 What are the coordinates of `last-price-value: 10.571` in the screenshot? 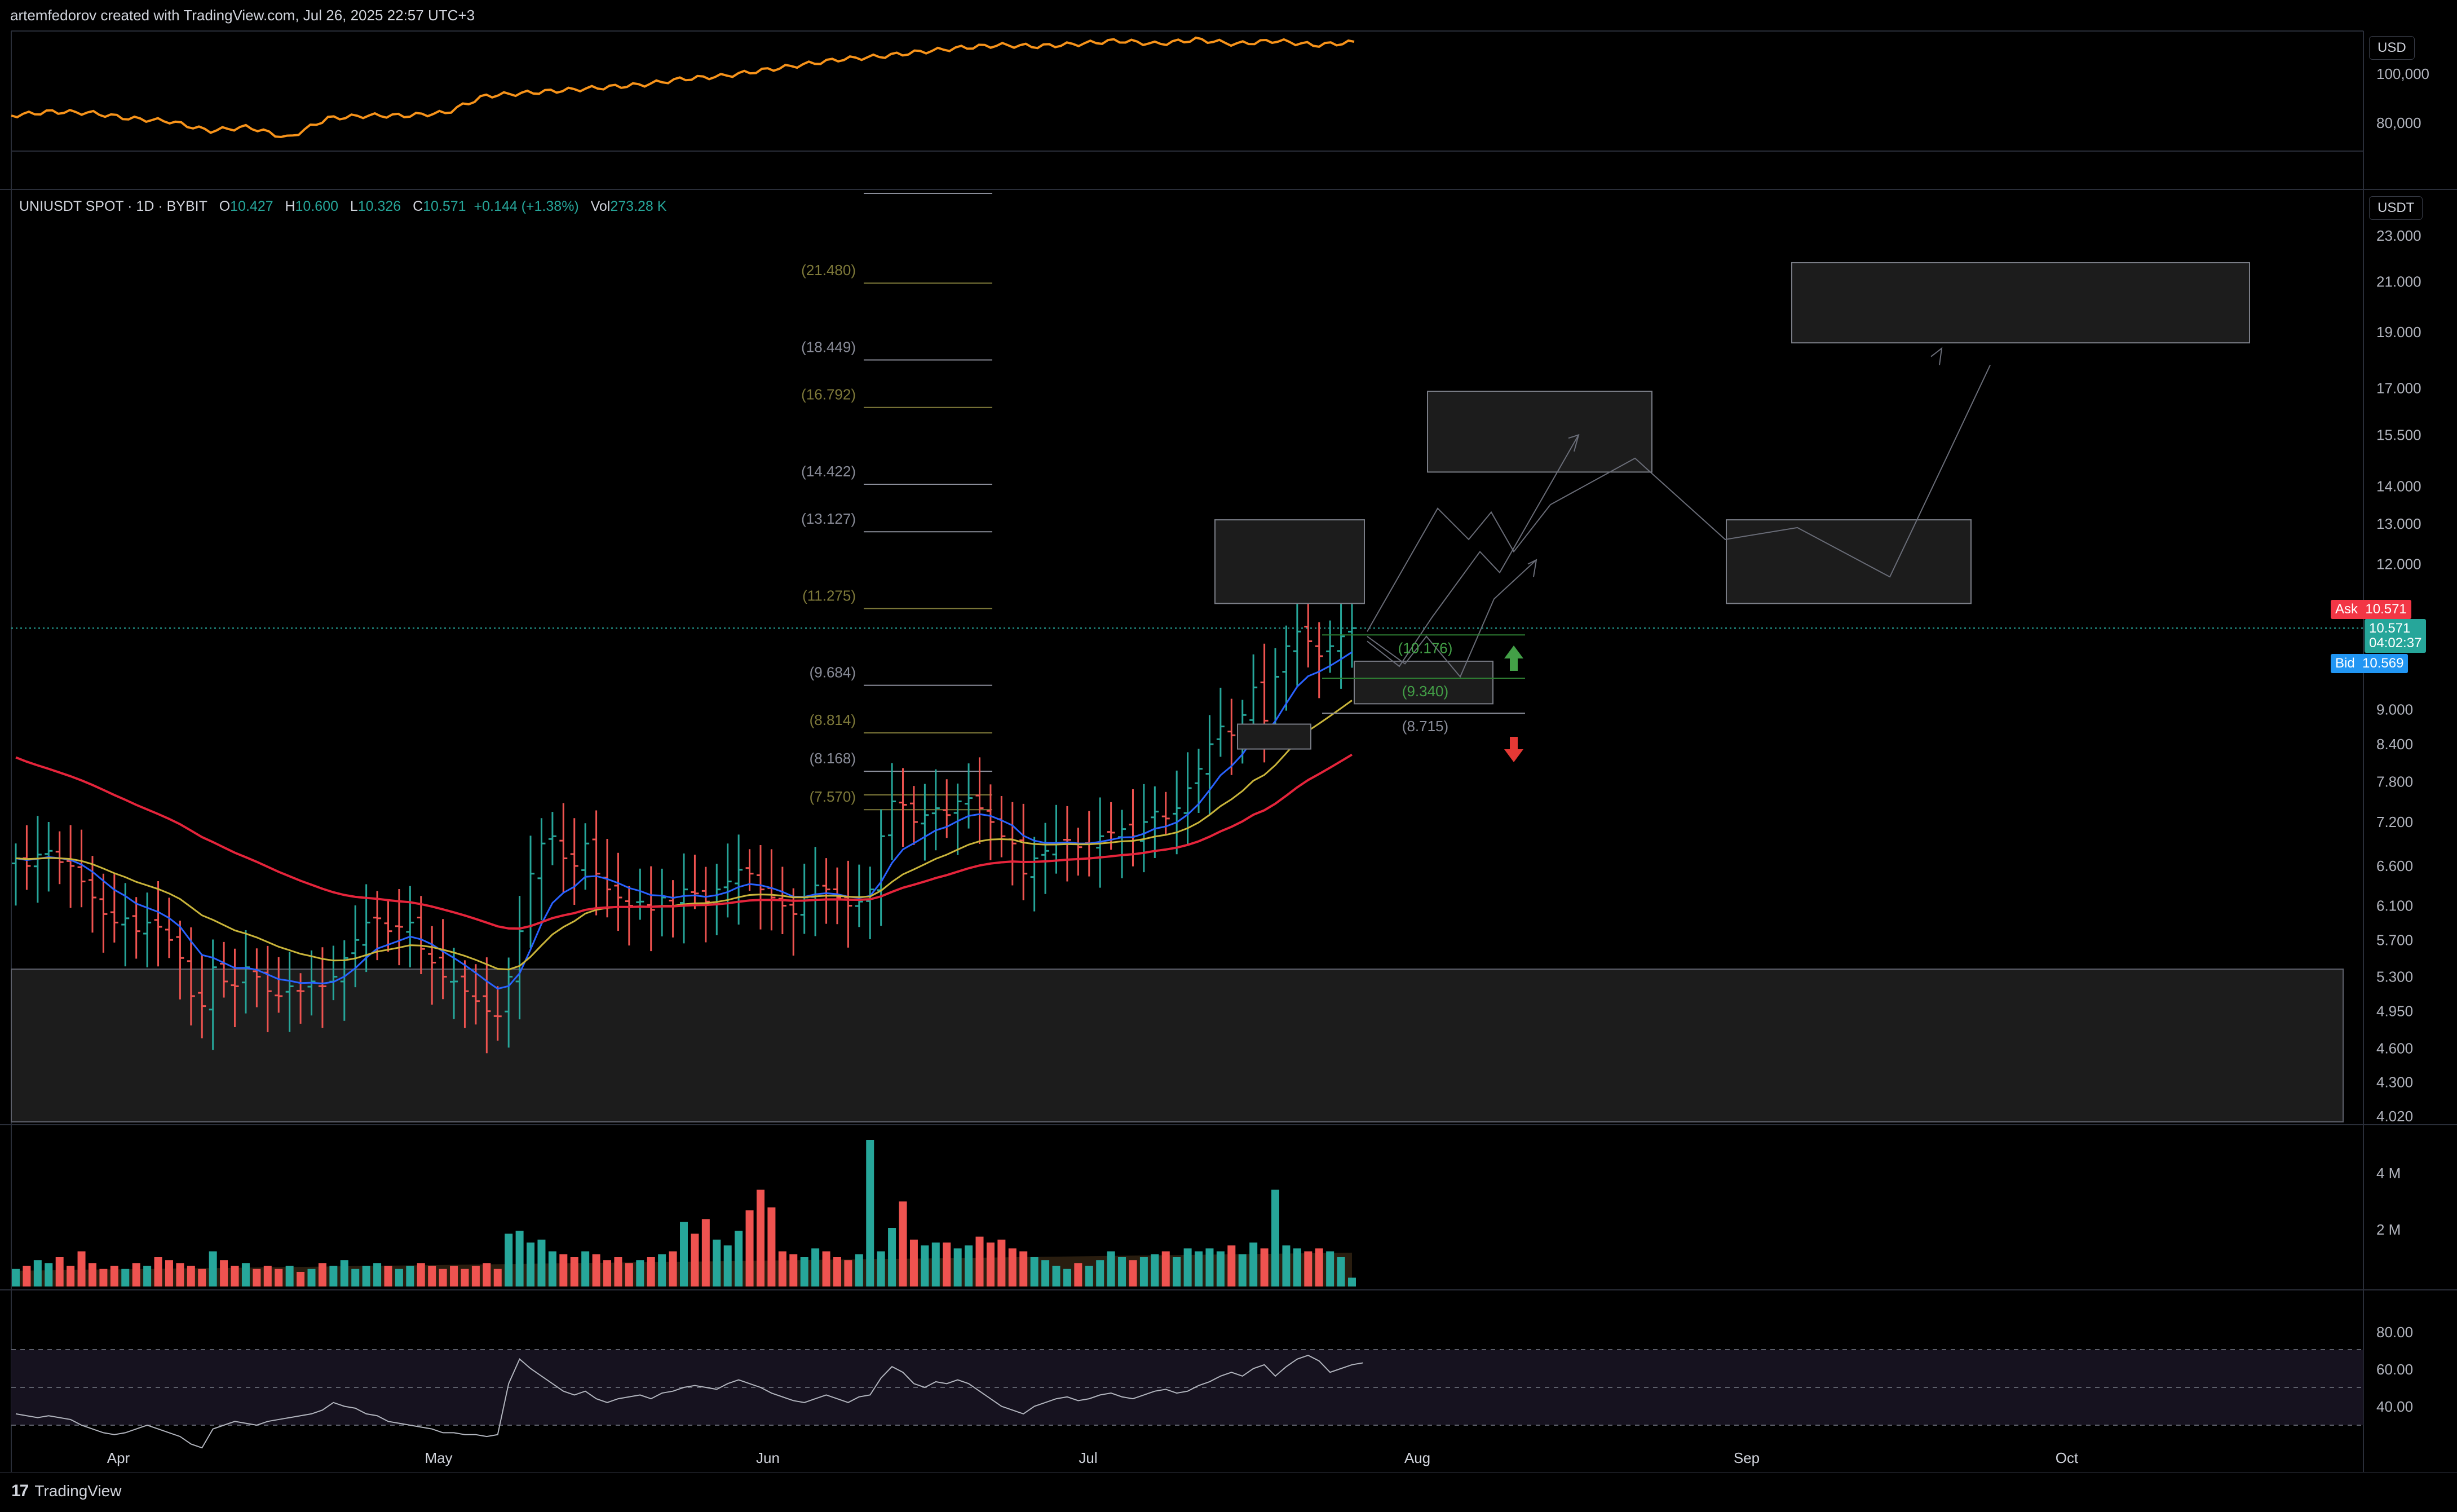 It's located at (2390, 628).